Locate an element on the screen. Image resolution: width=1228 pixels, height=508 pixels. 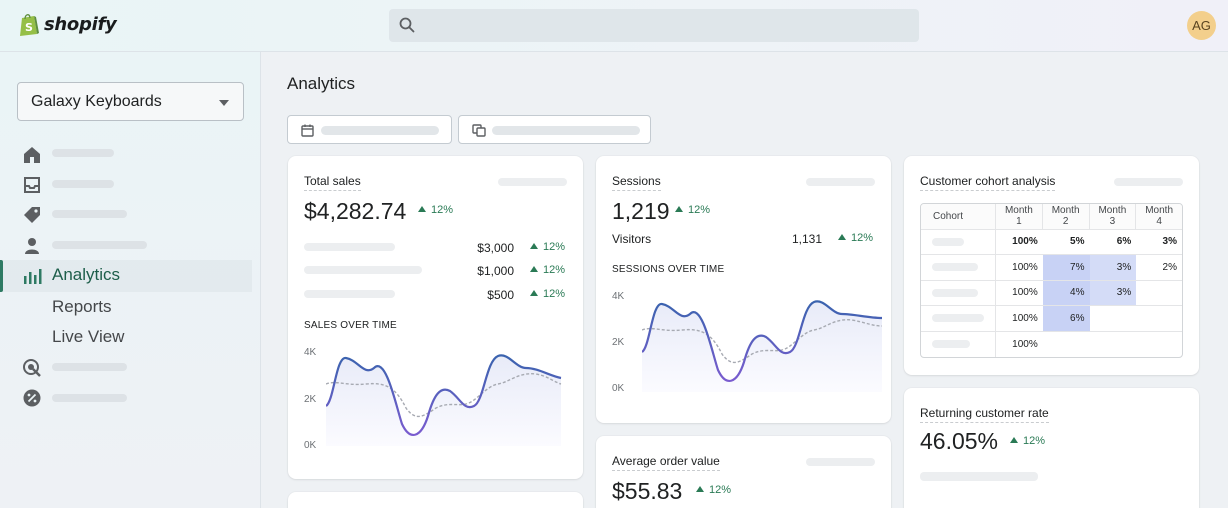
page-title: Analytics is located at coordinates (321, 83).